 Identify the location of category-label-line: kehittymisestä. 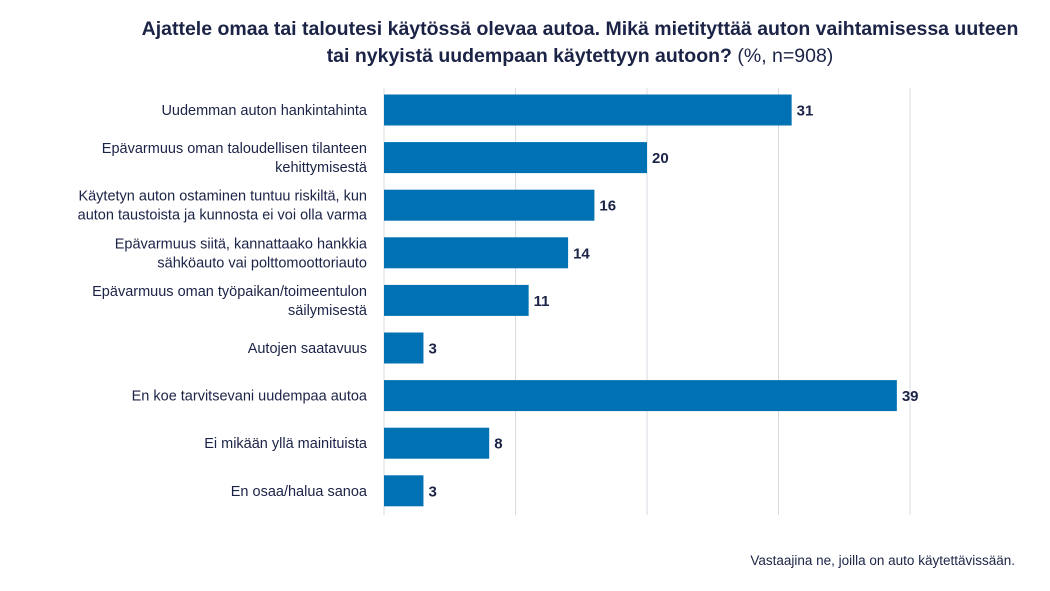
(321, 168).